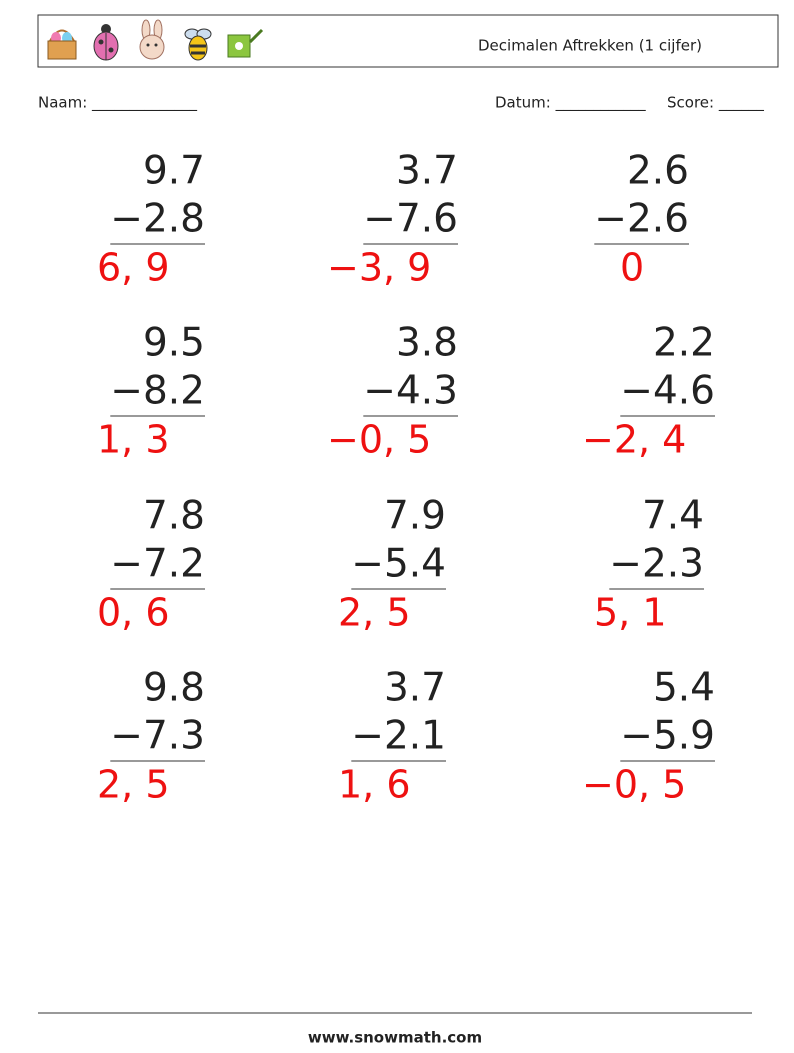 This screenshot has width=794, height=1053. What do you see at coordinates (374, 785) in the screenshot?
I see `answer: 1, 6` at bounding box center [374, 785].